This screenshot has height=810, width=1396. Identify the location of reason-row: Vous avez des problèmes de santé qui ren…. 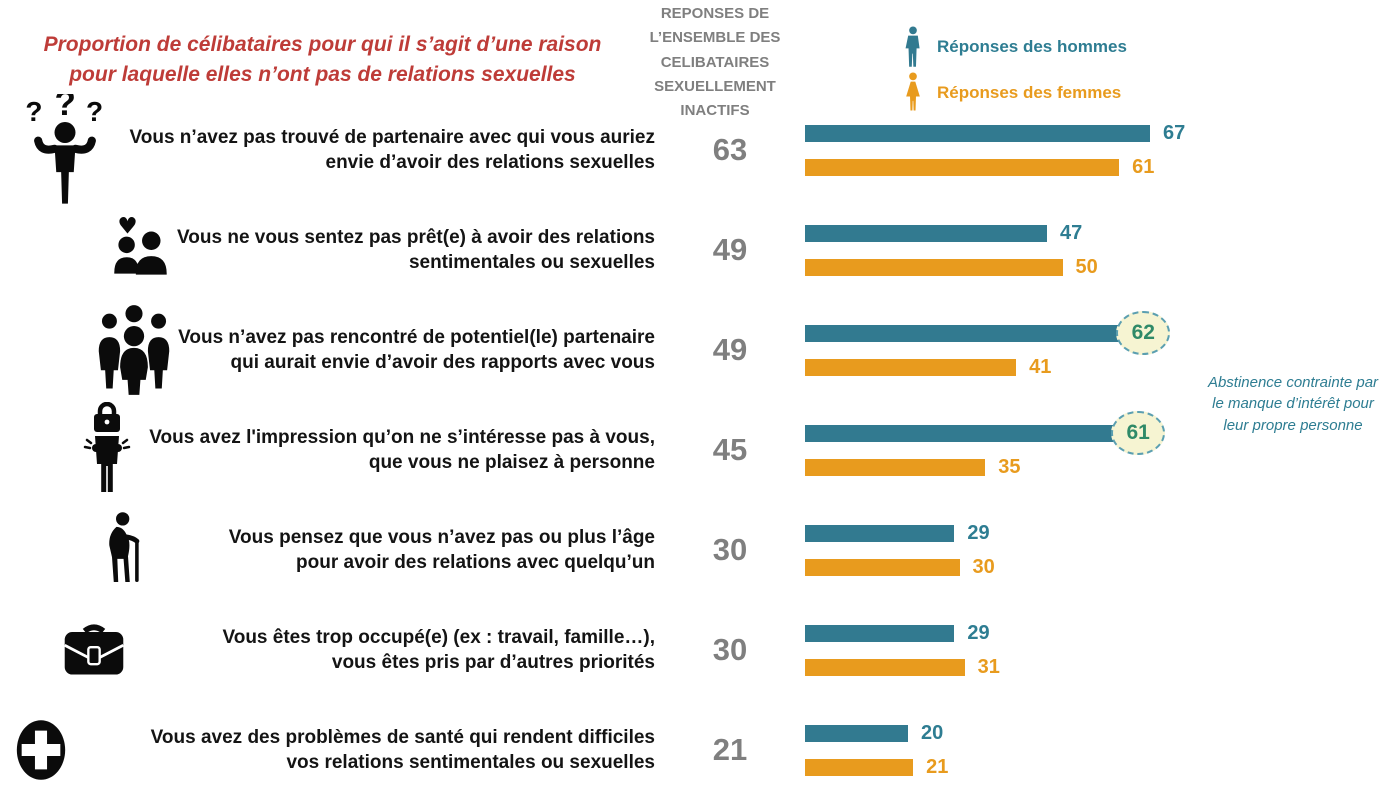
(698, 750).